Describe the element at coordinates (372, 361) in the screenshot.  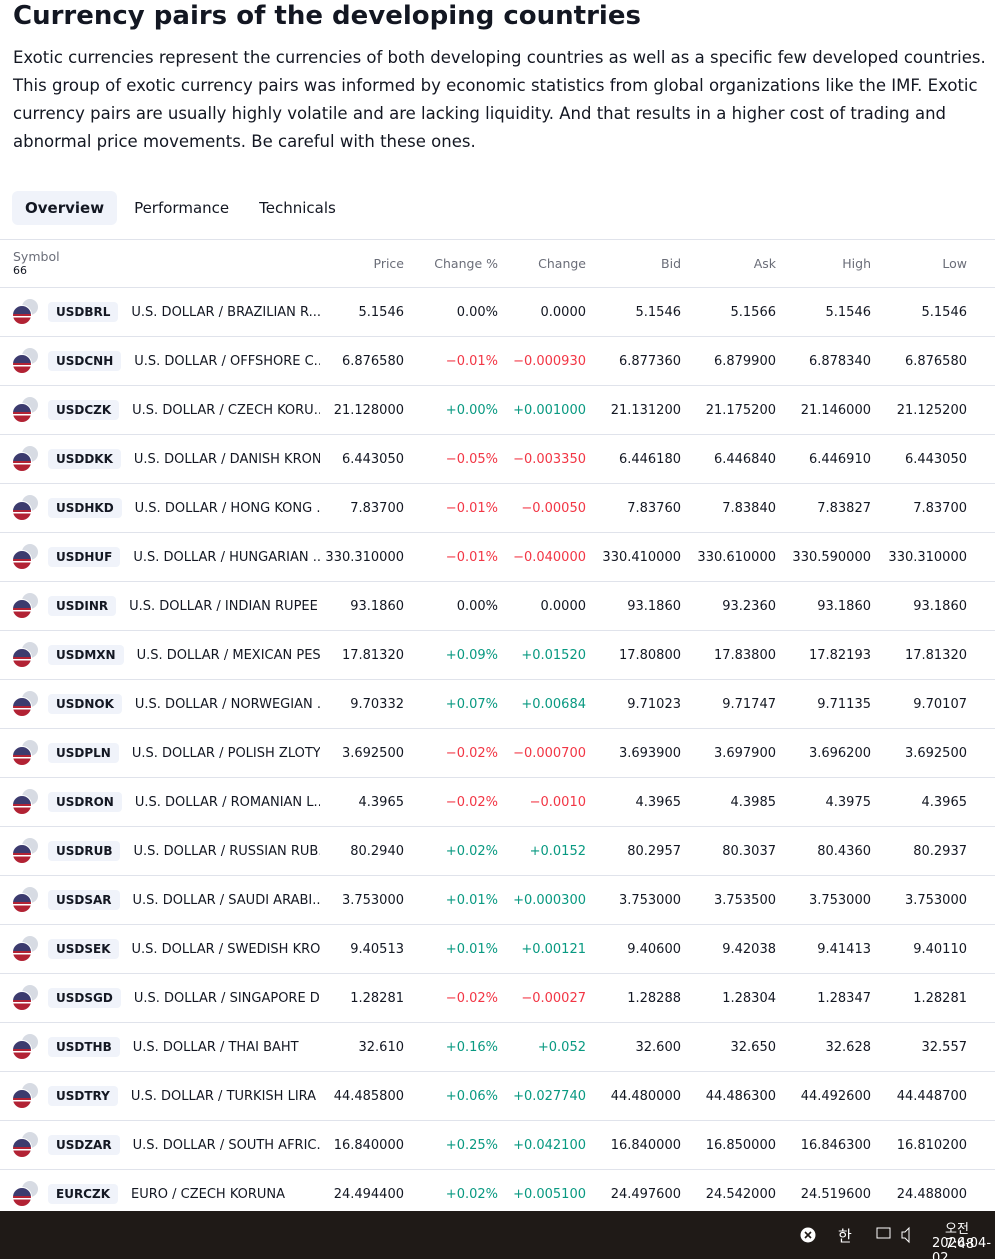
I see `value-cell: 6.876580` at that location.